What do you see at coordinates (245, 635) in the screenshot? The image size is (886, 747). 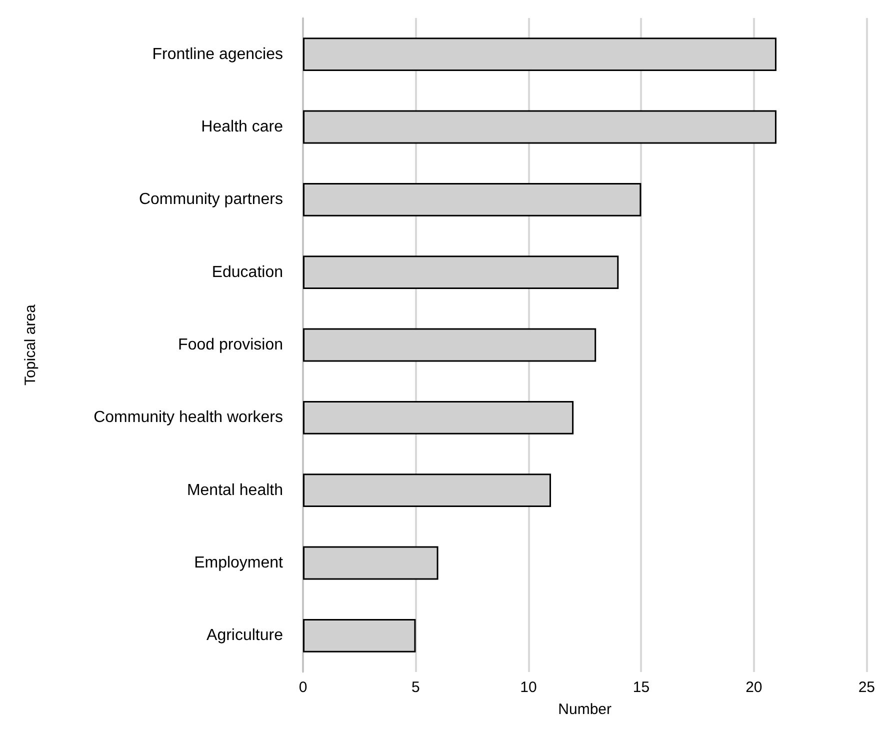 I see `y-tick-label: Agriculture` at bounding box center [245, 635].